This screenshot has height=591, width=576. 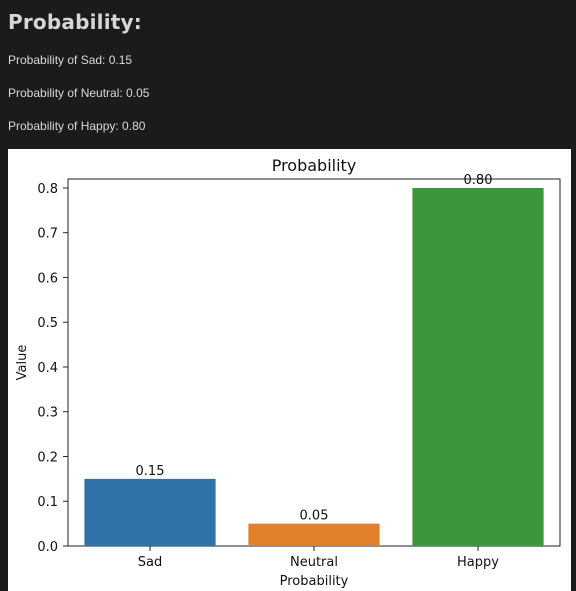 I want to click on bar-value-label-neutral: 0.05, so click(x=314, y=516).